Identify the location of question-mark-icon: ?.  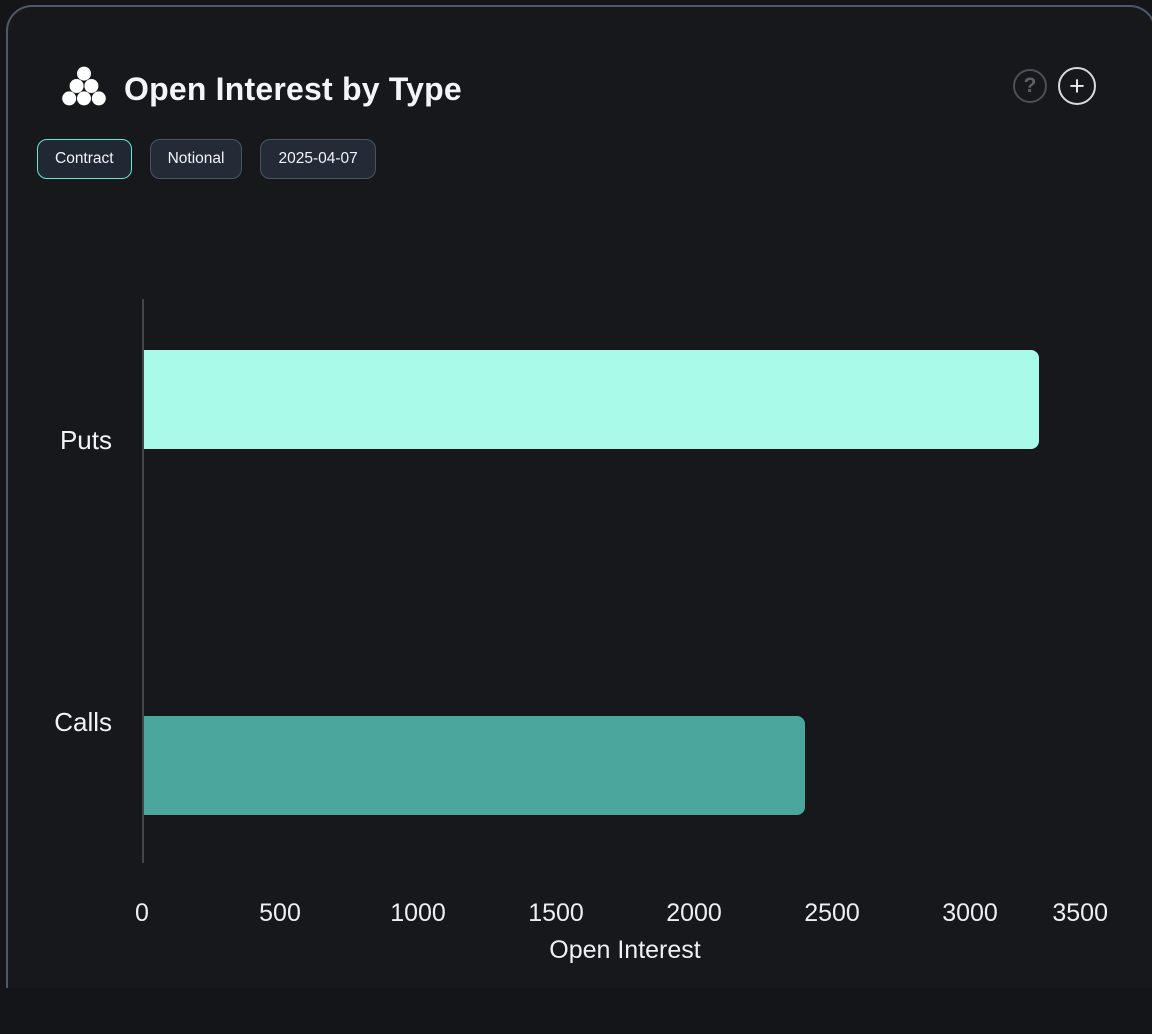
(1030, 85).